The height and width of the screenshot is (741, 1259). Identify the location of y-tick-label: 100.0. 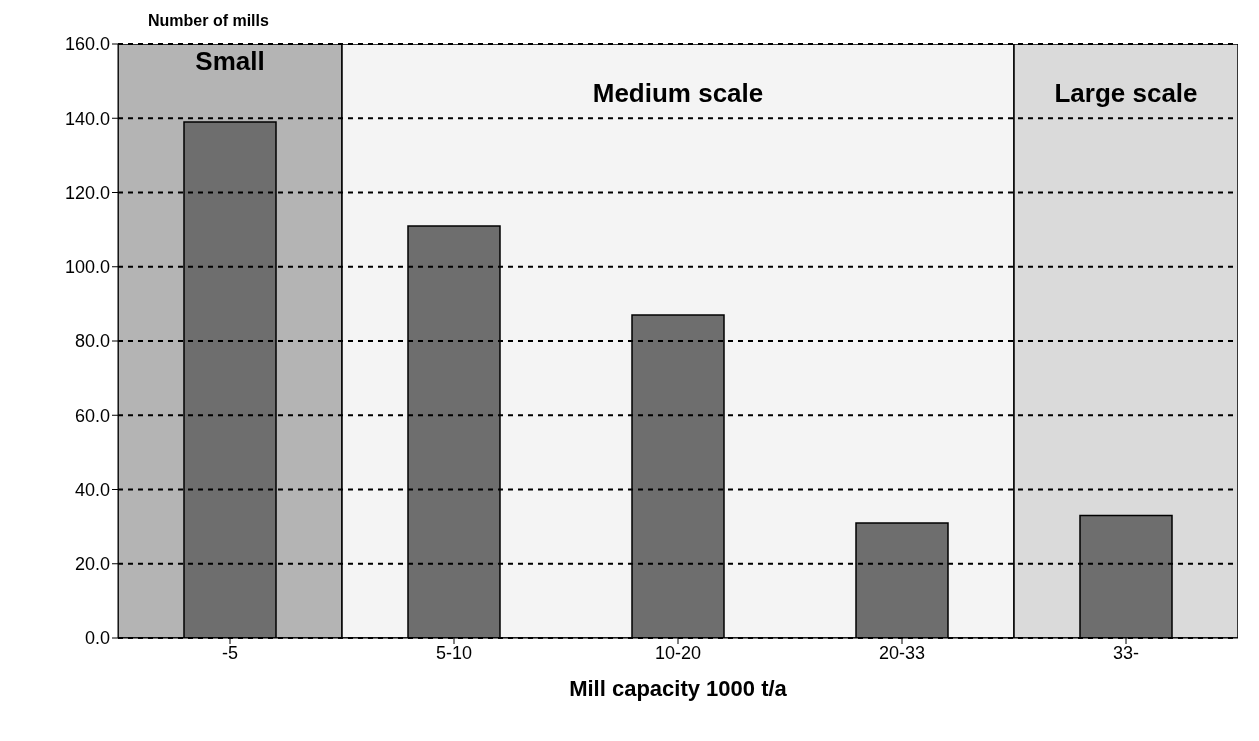
(87, 267).